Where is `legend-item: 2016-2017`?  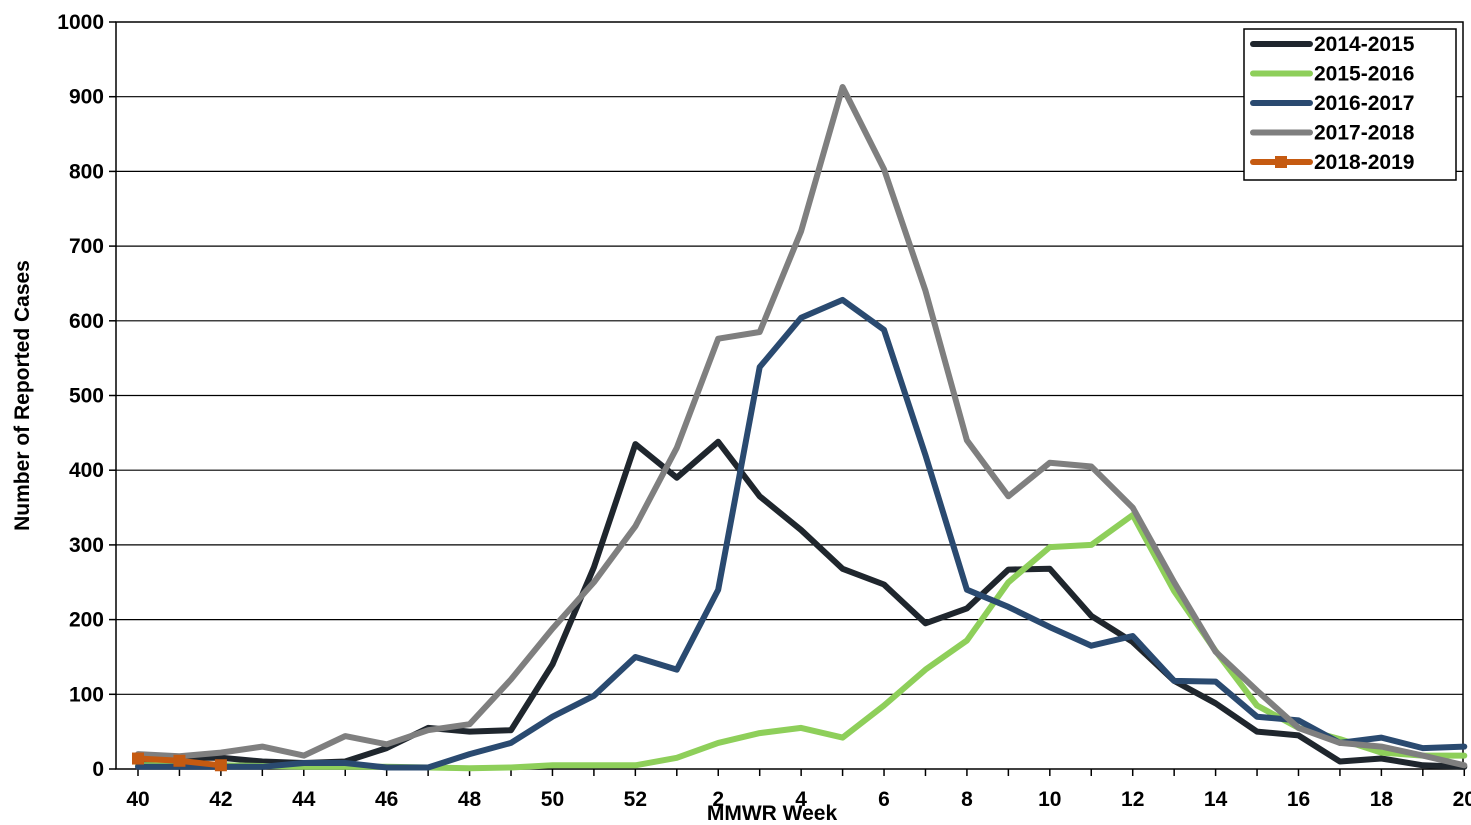
legend-item: 2016-2017 is located at coordinates (1332, 103).